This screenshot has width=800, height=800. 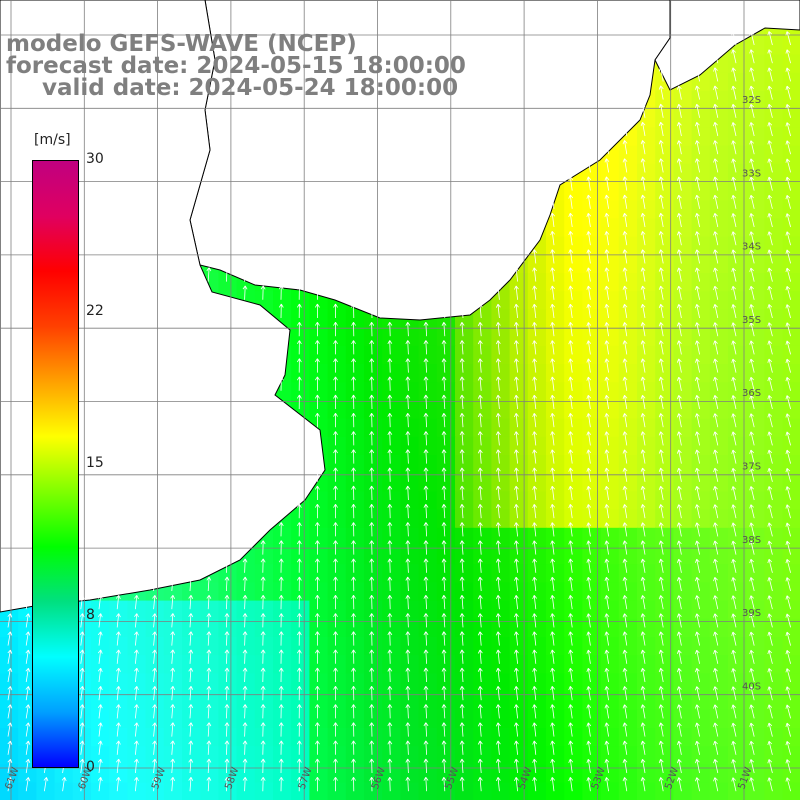 What do you see at coordinates (751, 393) in the screenshot?
I see `latitude-labels: 32S 33S 34S 35S 36S 37S 38S 39S 40S` at bounding box center [751, 393].